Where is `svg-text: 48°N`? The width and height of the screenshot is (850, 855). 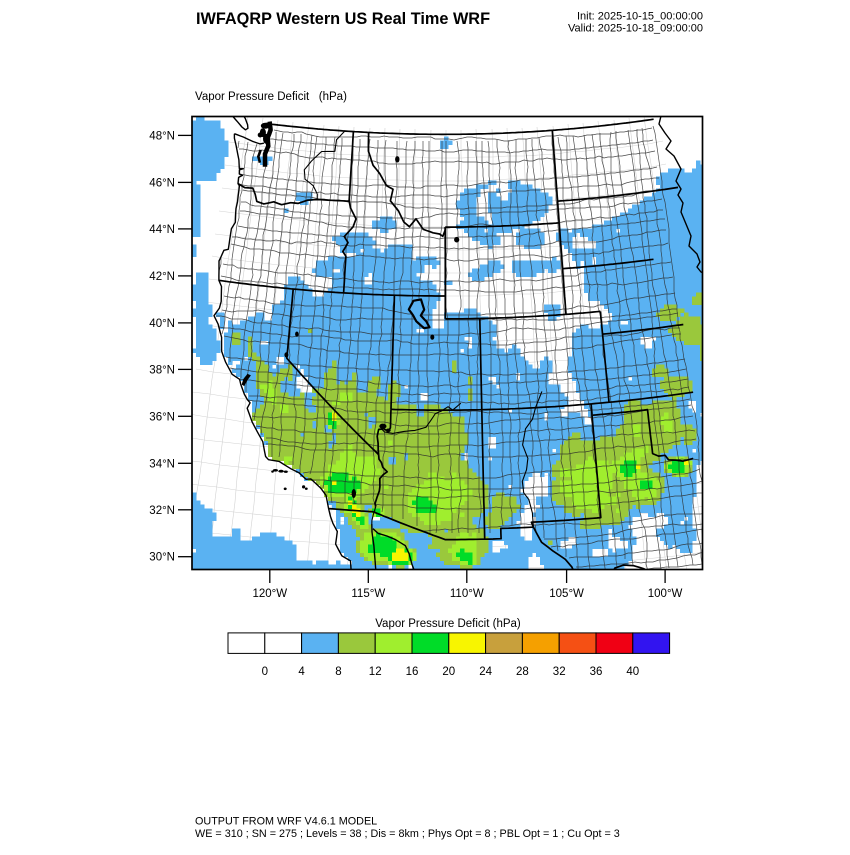 svg-text: 48°N is located at coordinates (162, 136).